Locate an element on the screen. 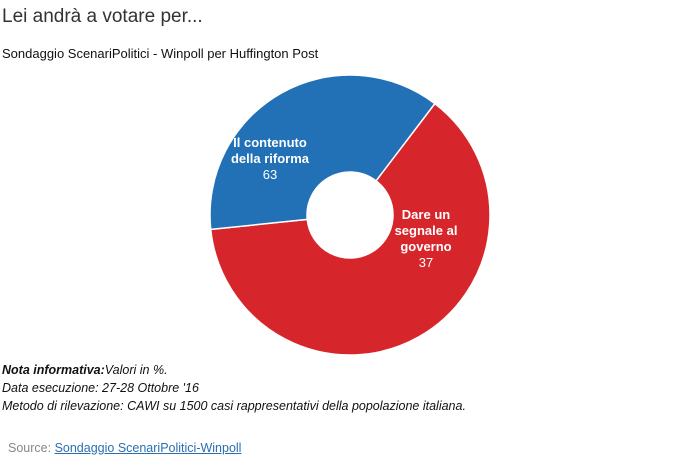  notes-heading: Nota informativa: is located at coordinates (53, 370).